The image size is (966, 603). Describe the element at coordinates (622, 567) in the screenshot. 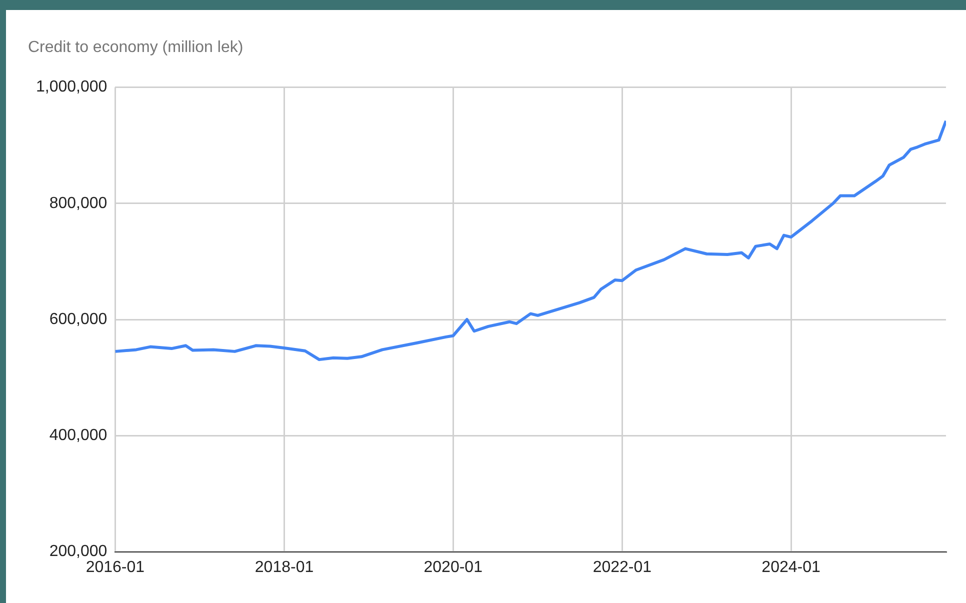

I see `x-tick-label: 2022-01` at that location.